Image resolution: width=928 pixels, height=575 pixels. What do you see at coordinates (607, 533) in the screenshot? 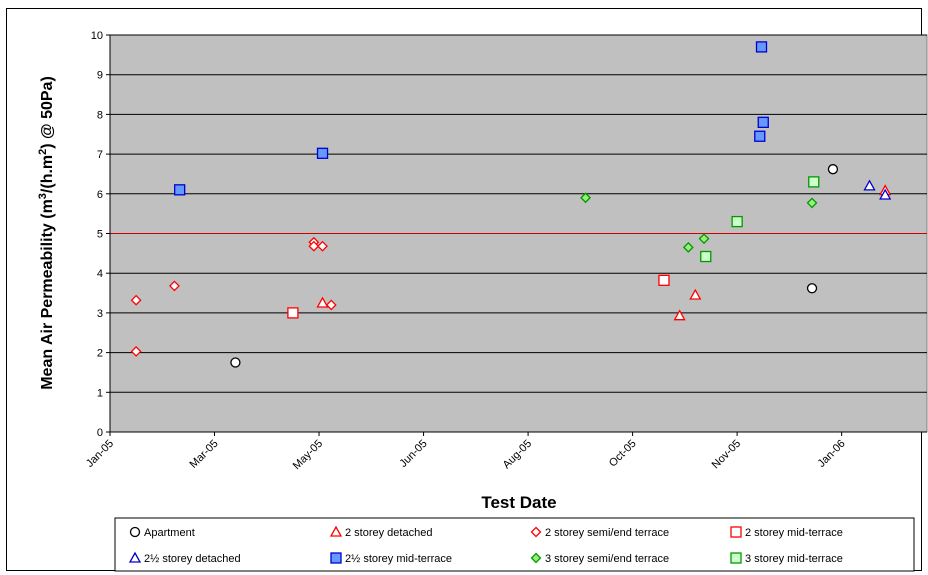
I see `legend-label: 2 storey semi/end terrace` at bounding box center [607, 533].